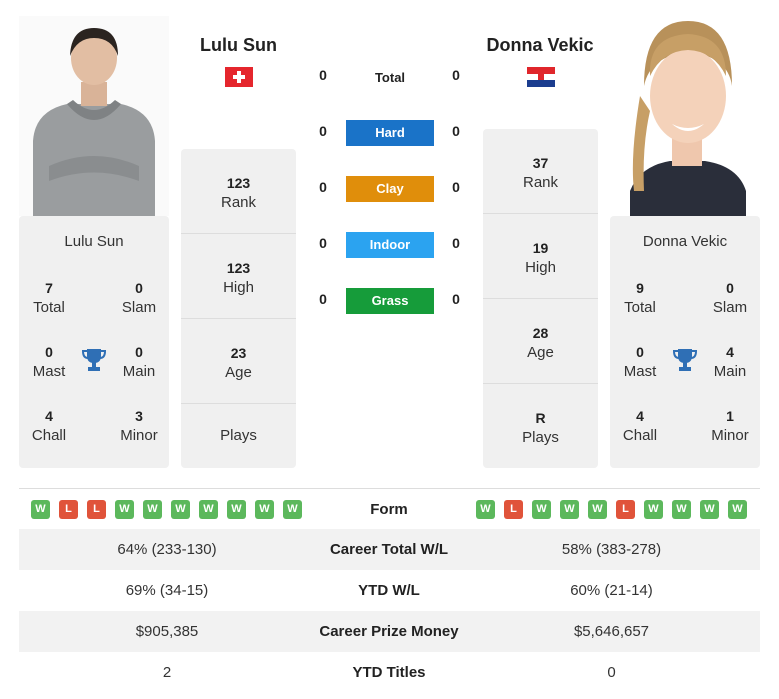 The height and width of the screenshot is (699, 779). What do you see at coordinates (49, 352) in the screenshot?
I see `player1-mast-value: 0` at bounding box center [49, 352].